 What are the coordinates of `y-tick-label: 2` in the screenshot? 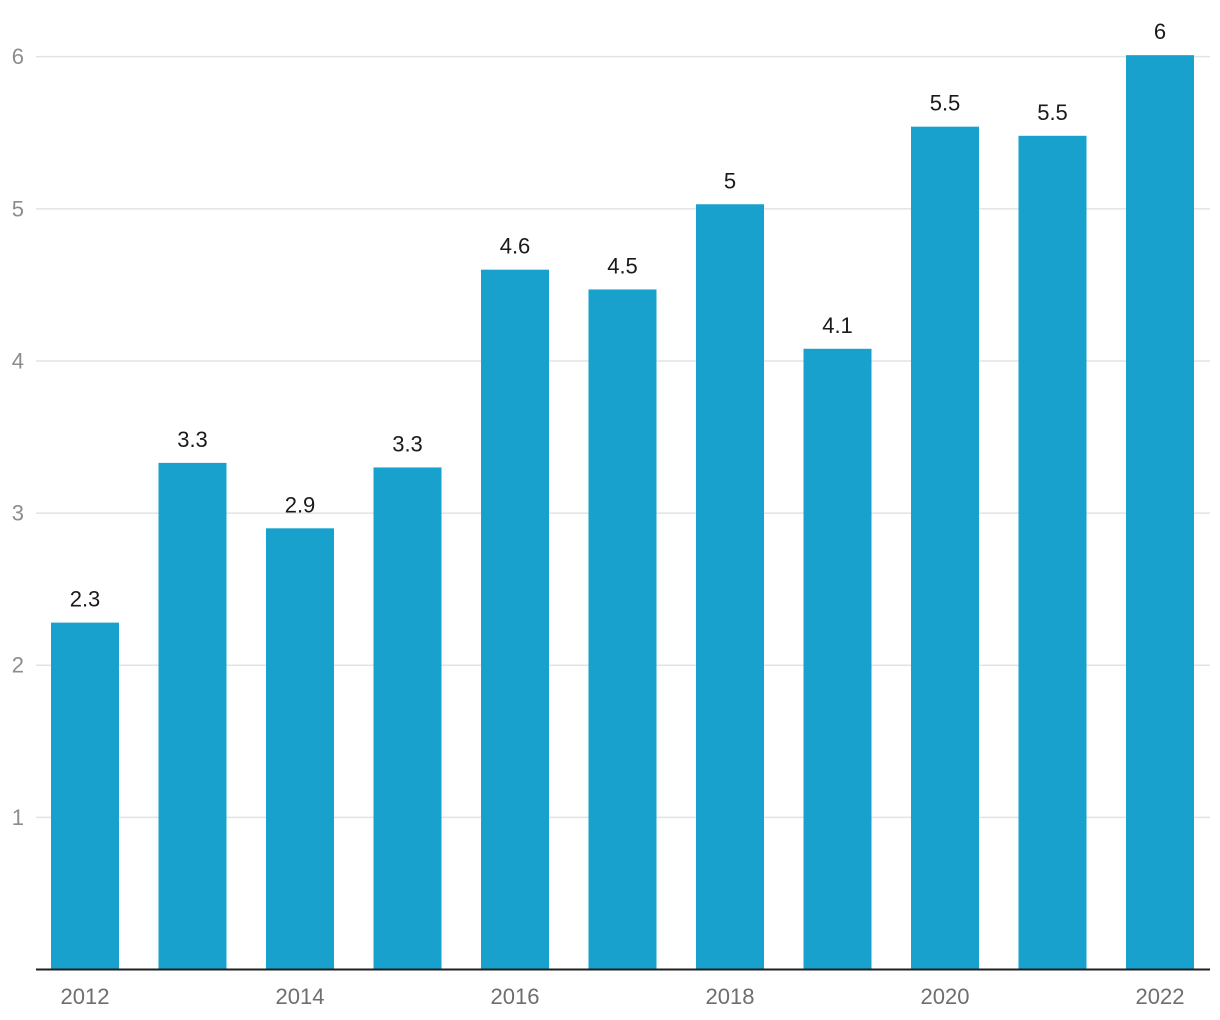 It's located at (18, 665).